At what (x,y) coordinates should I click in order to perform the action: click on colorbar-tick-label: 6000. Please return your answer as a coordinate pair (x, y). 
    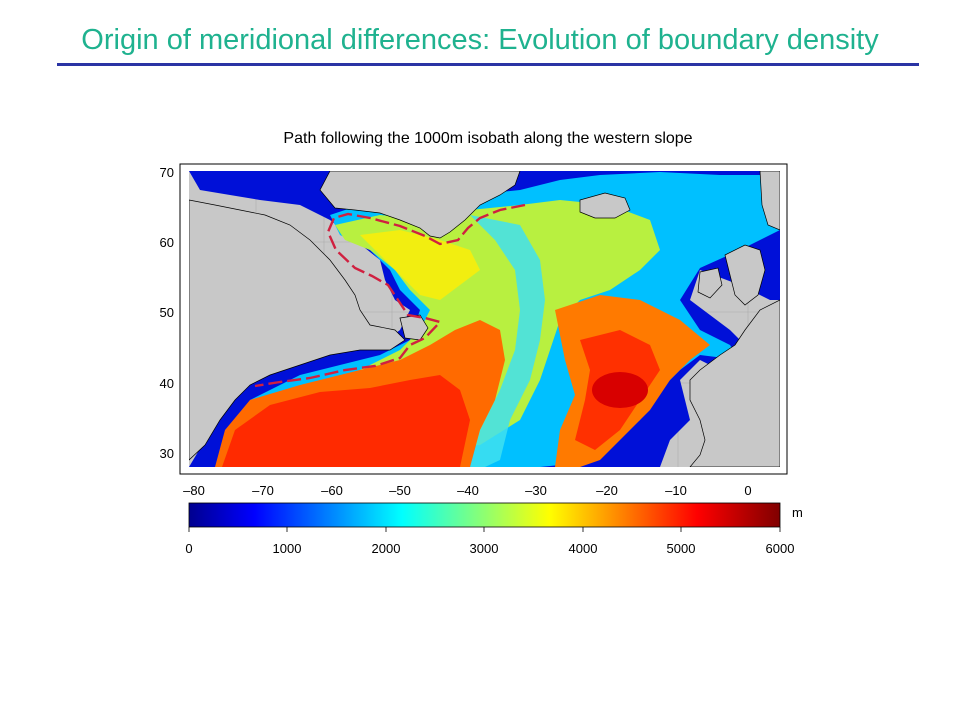
    Looking at the image, I should click on (780, 548).